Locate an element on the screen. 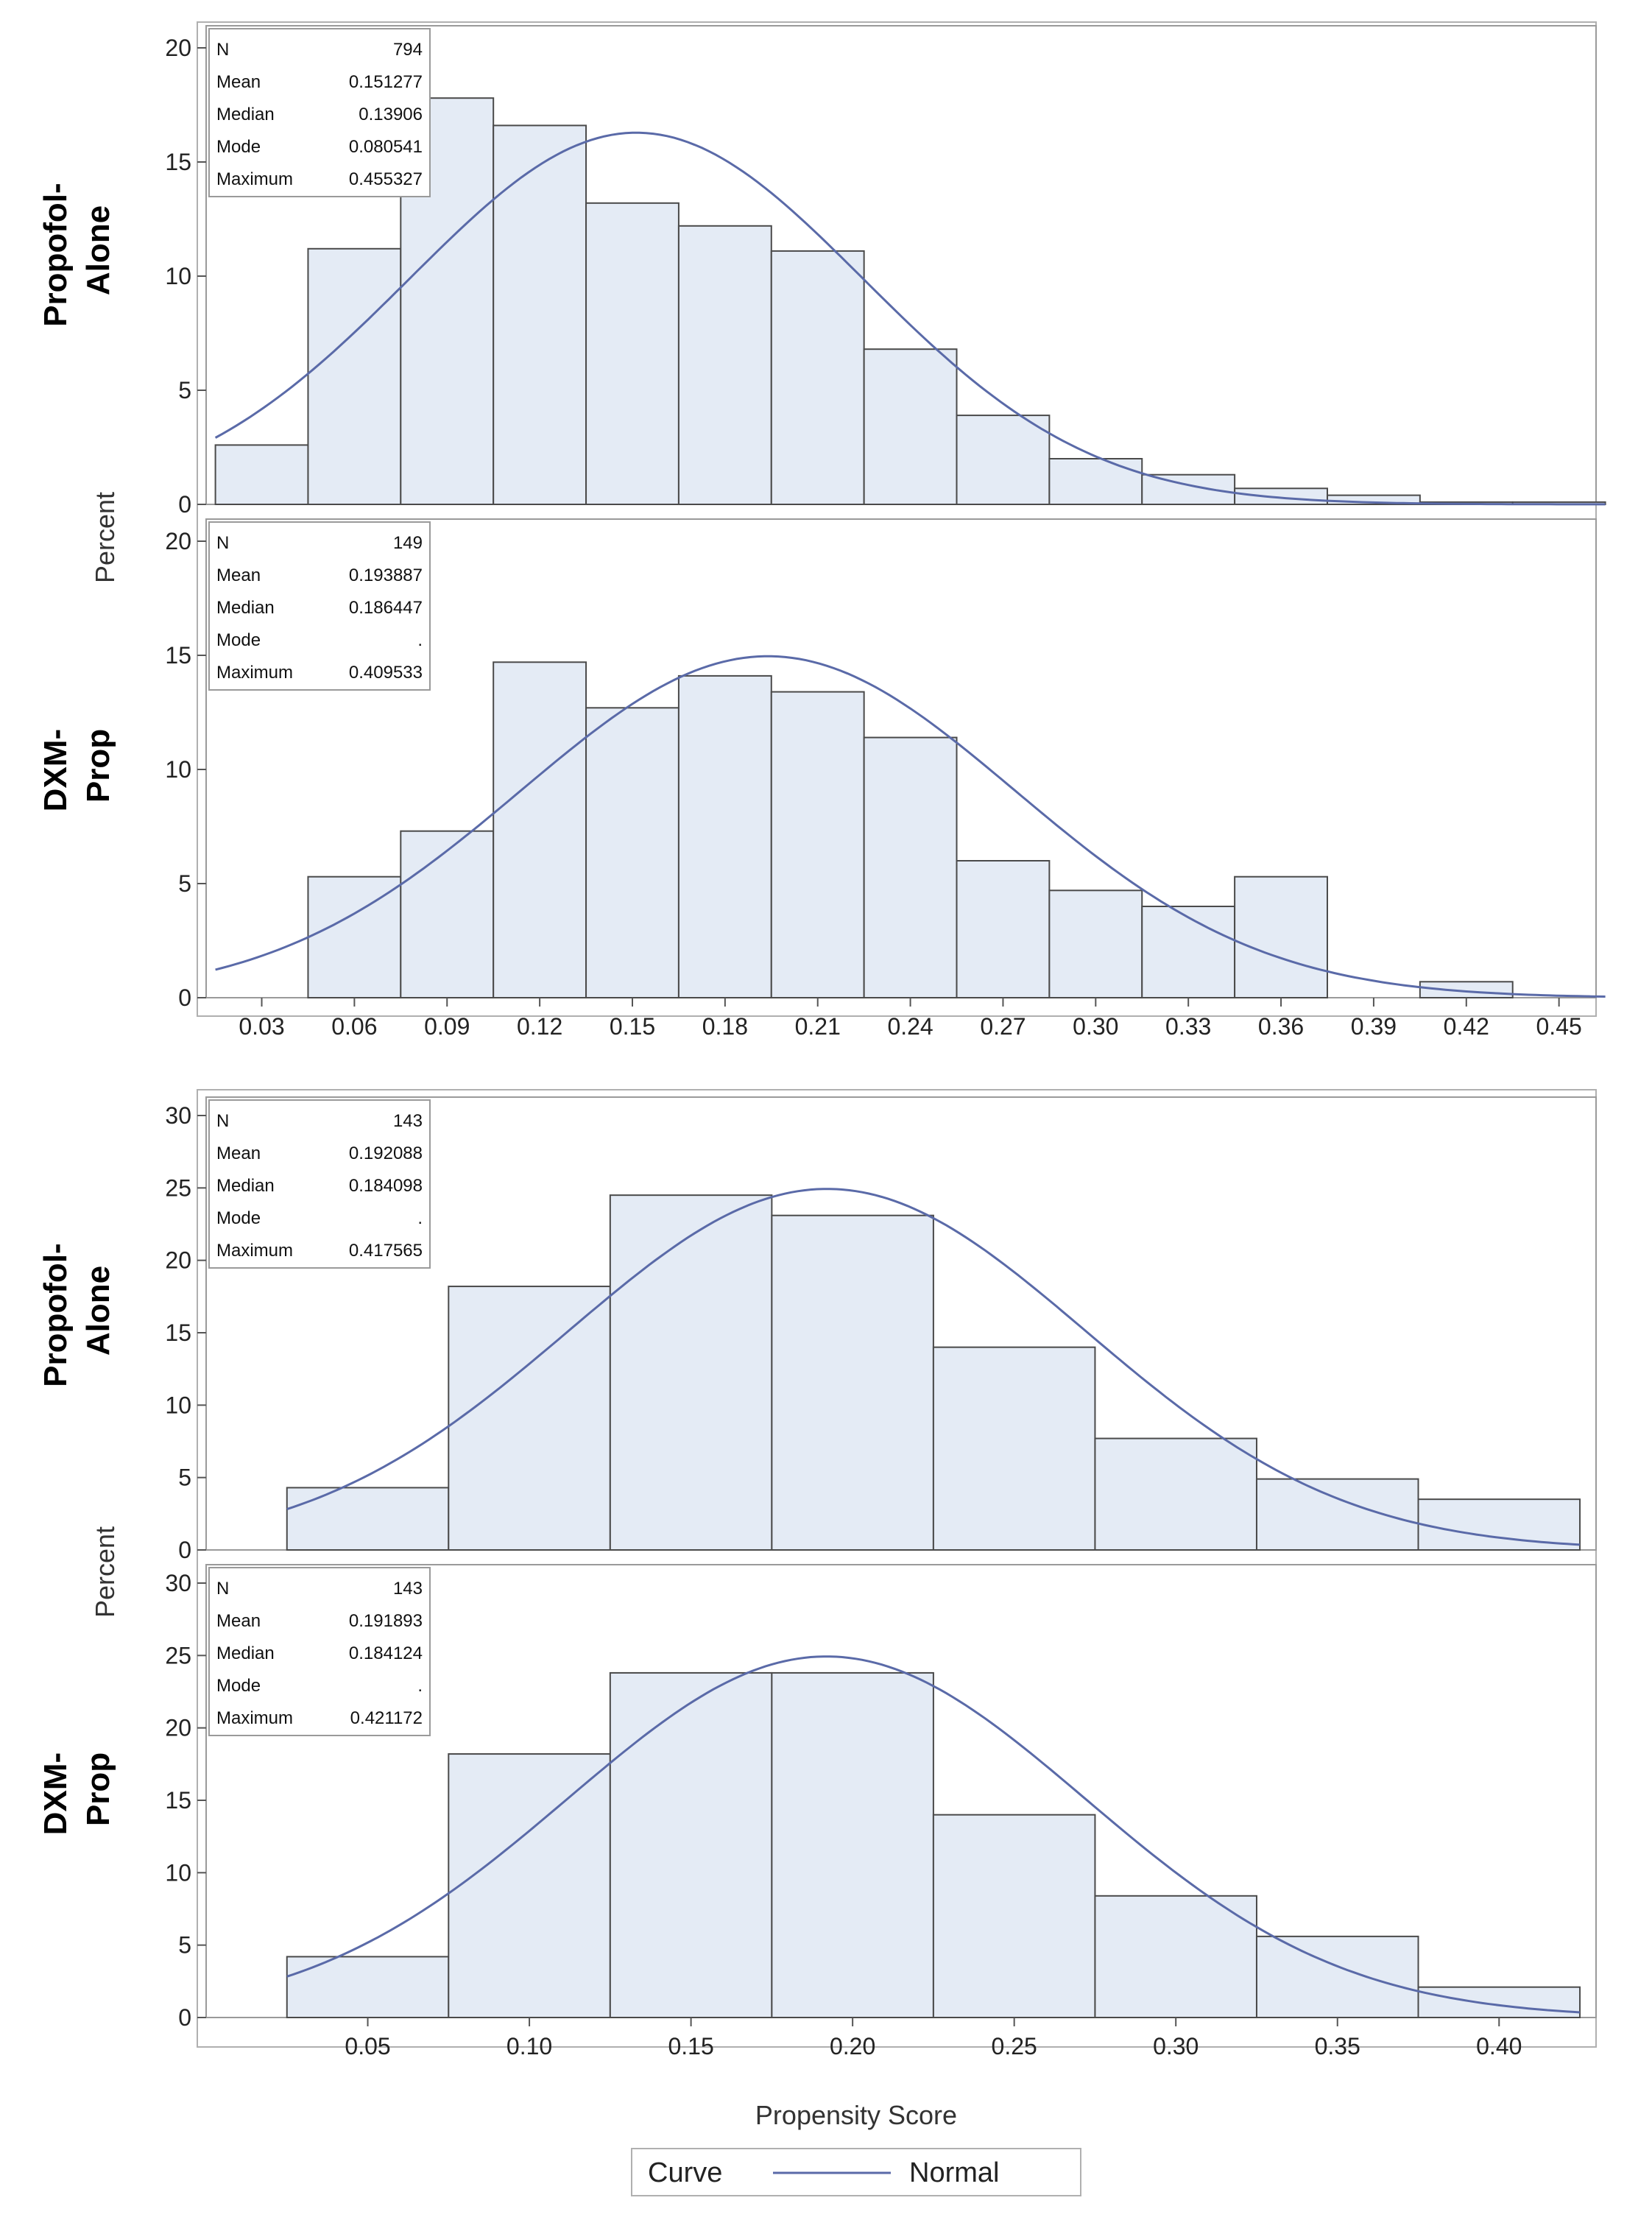 This screenshot has width=1652, height=2220. stats-value: 0.193887 is located at coordinates (386, 575).